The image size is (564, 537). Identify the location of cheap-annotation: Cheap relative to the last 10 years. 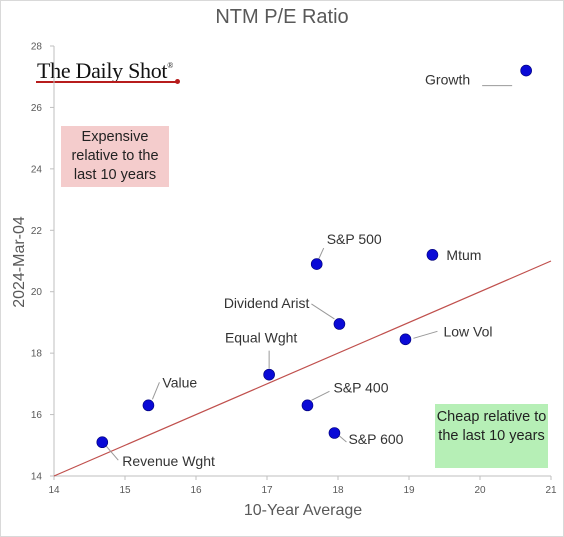
(491, 436).